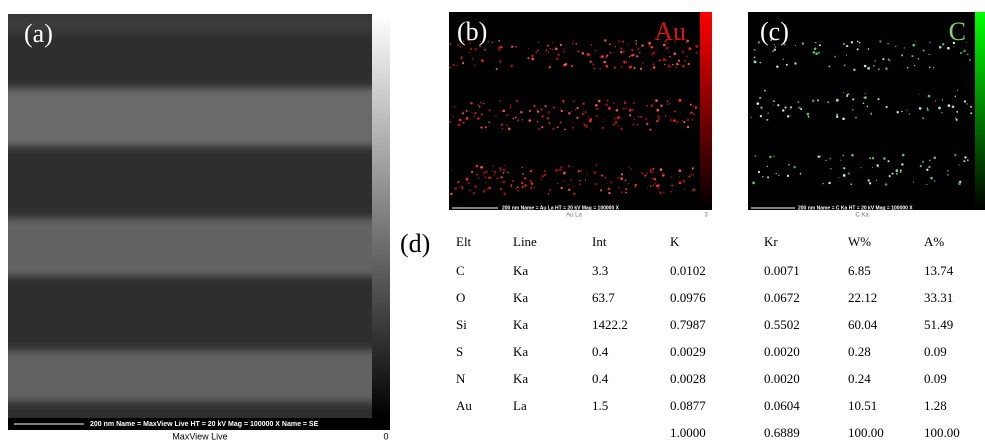 The width and height of the screenshot is (985, 442). Describe the element at coordinates (782, 351) in the screenshot. I see `table-cell: 0.0020` at that location.